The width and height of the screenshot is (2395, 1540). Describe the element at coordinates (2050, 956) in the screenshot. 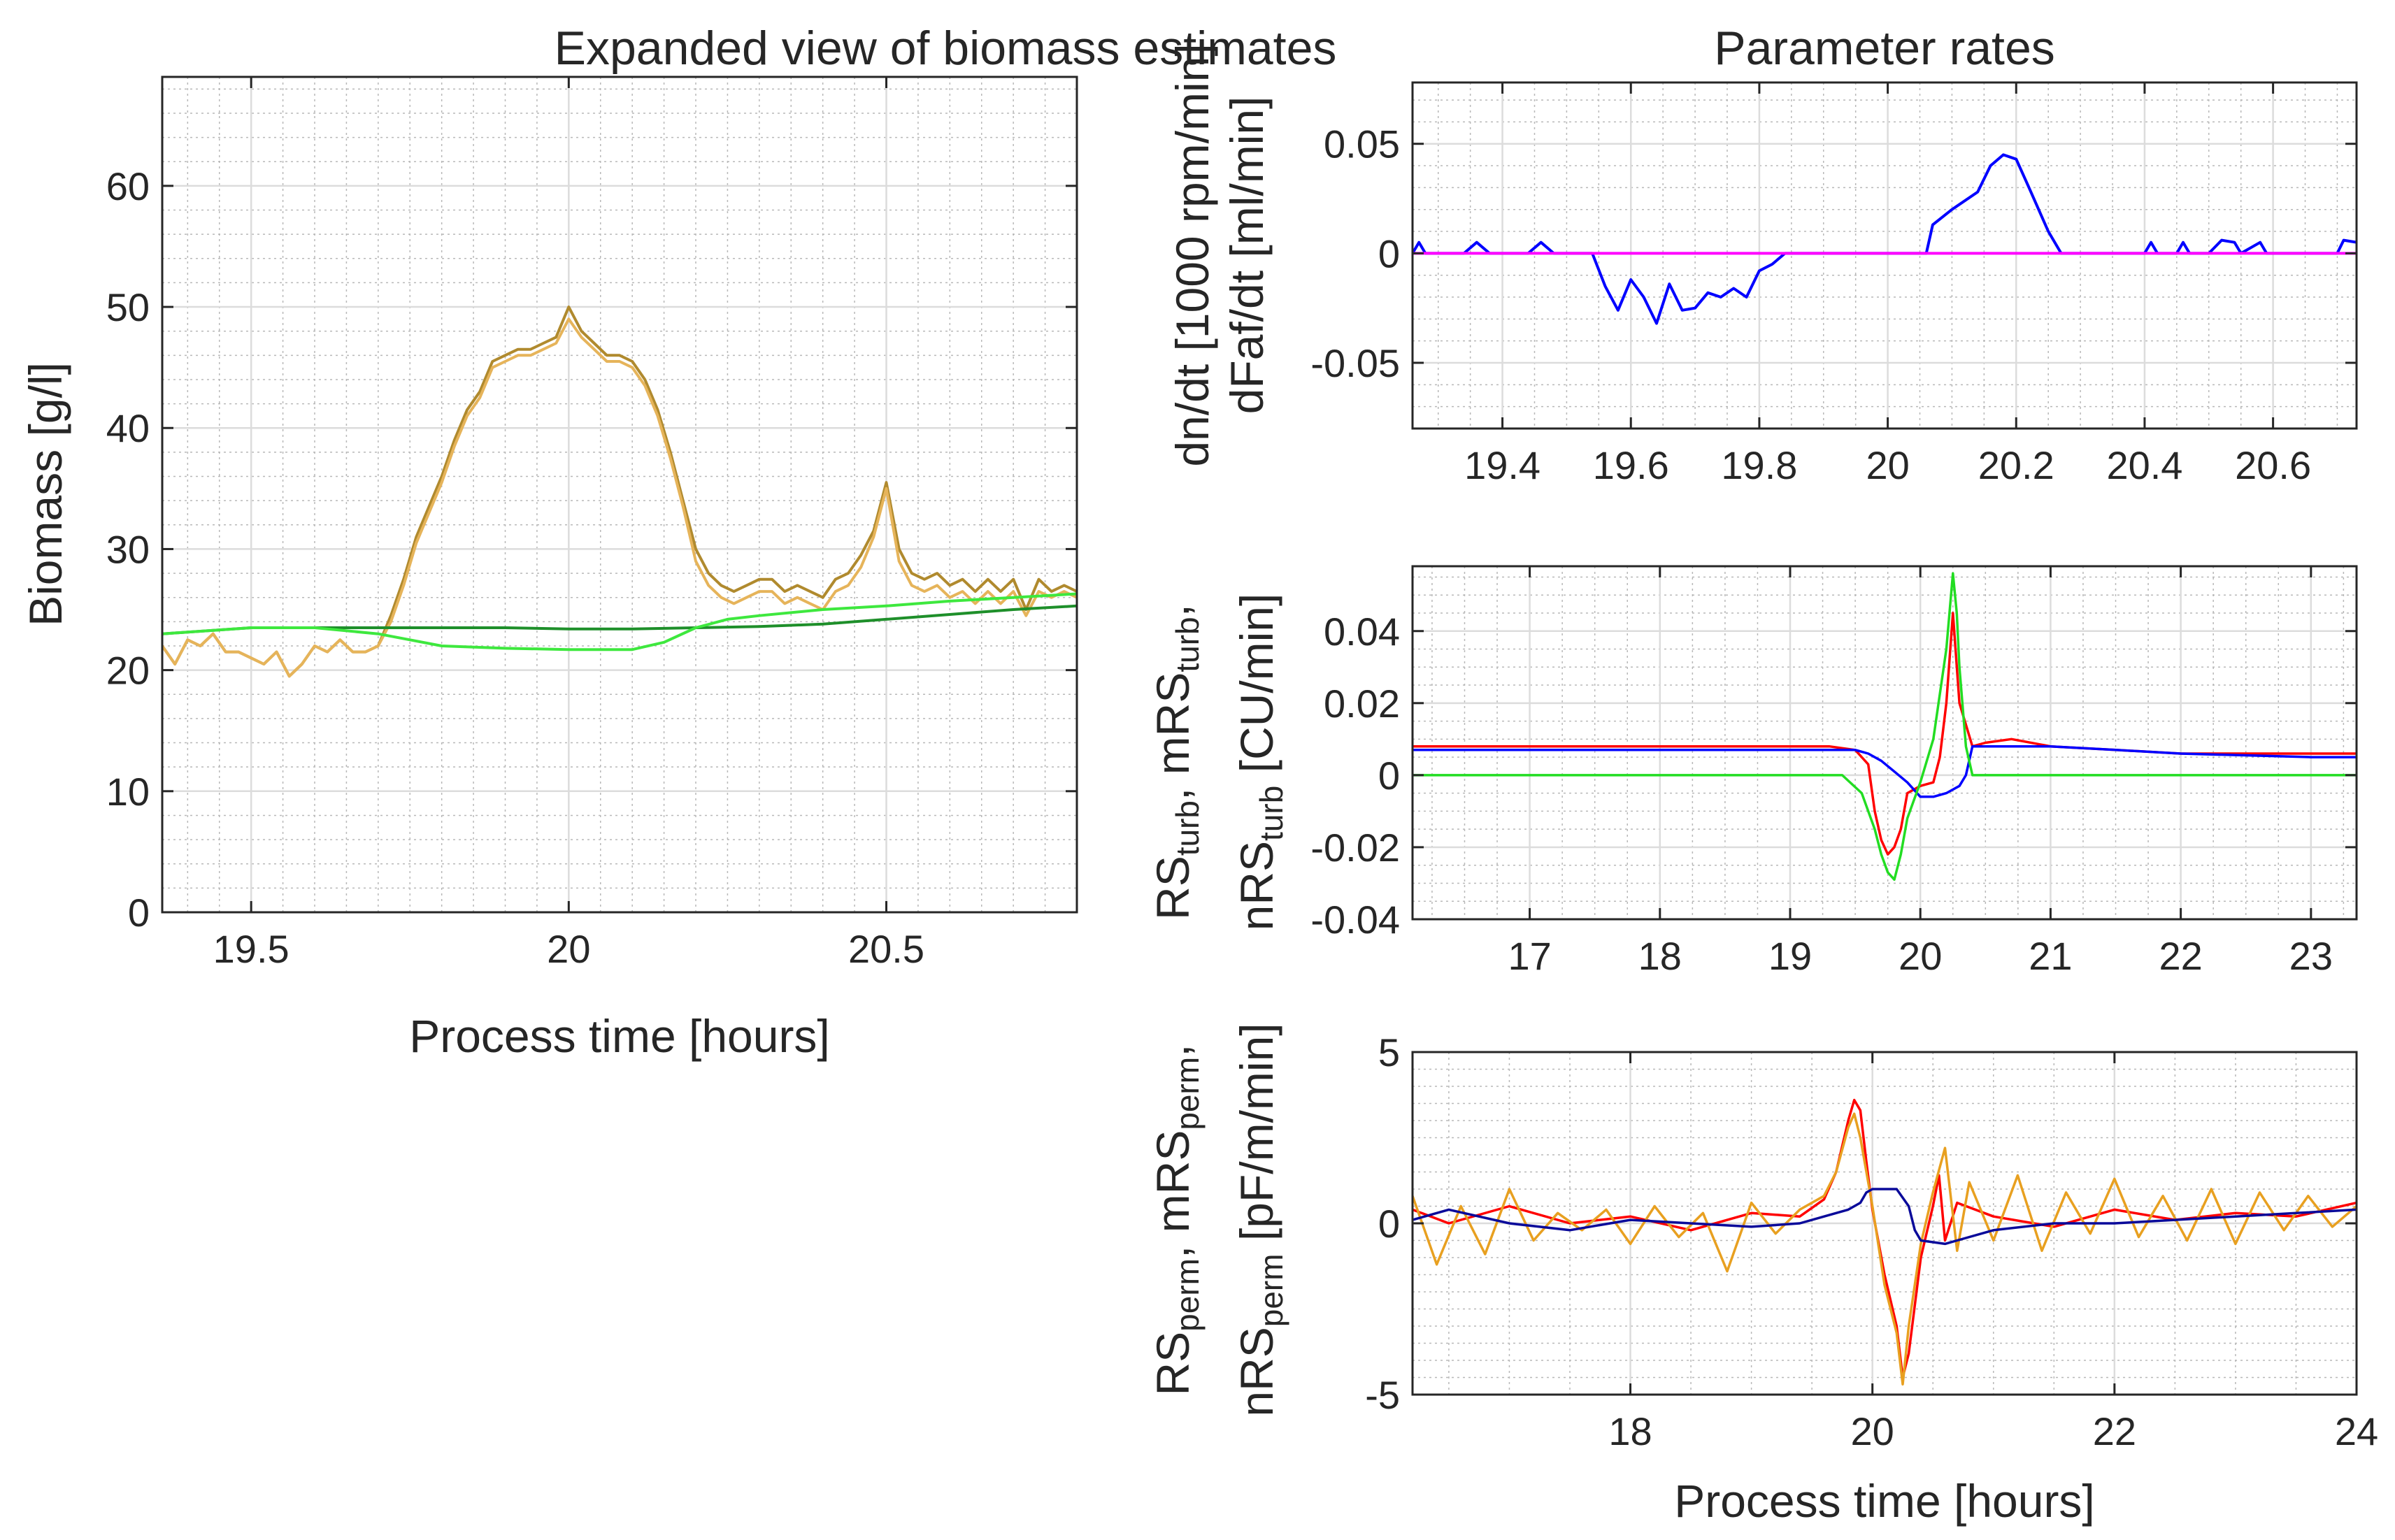

I see `turbidity-x-tick-label: 21` at that location.